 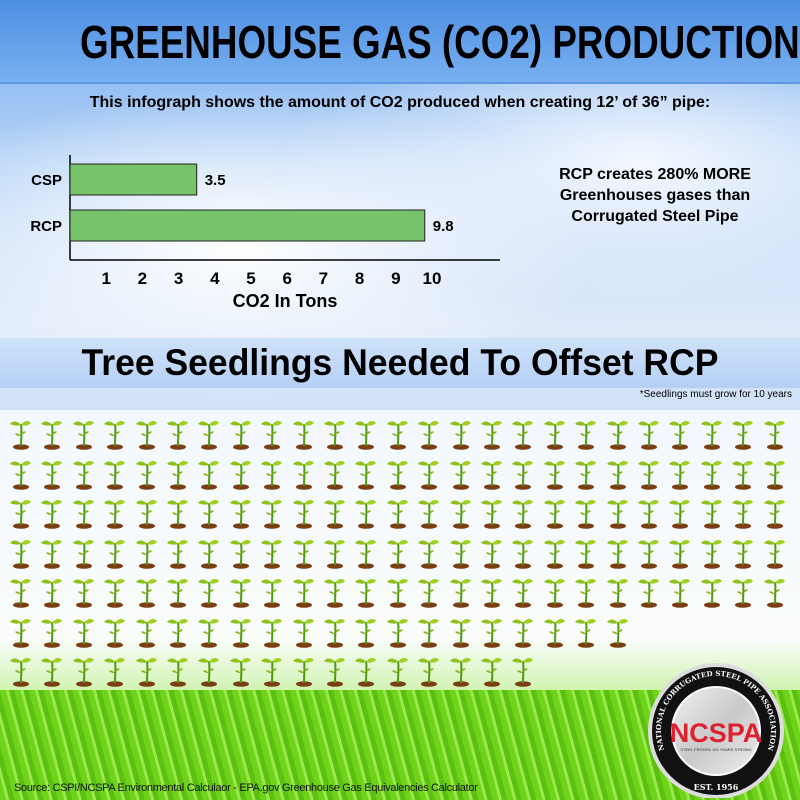 What do you see at coordinates (323, 278) in the screenshot?
I see `x-tick-label: 7` at bounding box center [323, 278].